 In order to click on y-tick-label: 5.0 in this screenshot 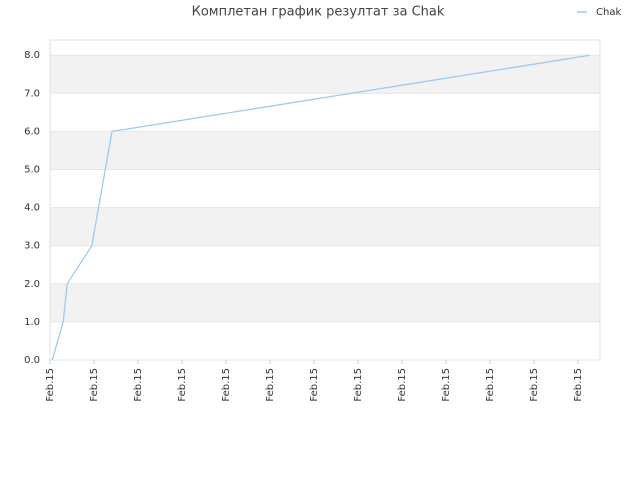, I will do `click(32, 170)`.